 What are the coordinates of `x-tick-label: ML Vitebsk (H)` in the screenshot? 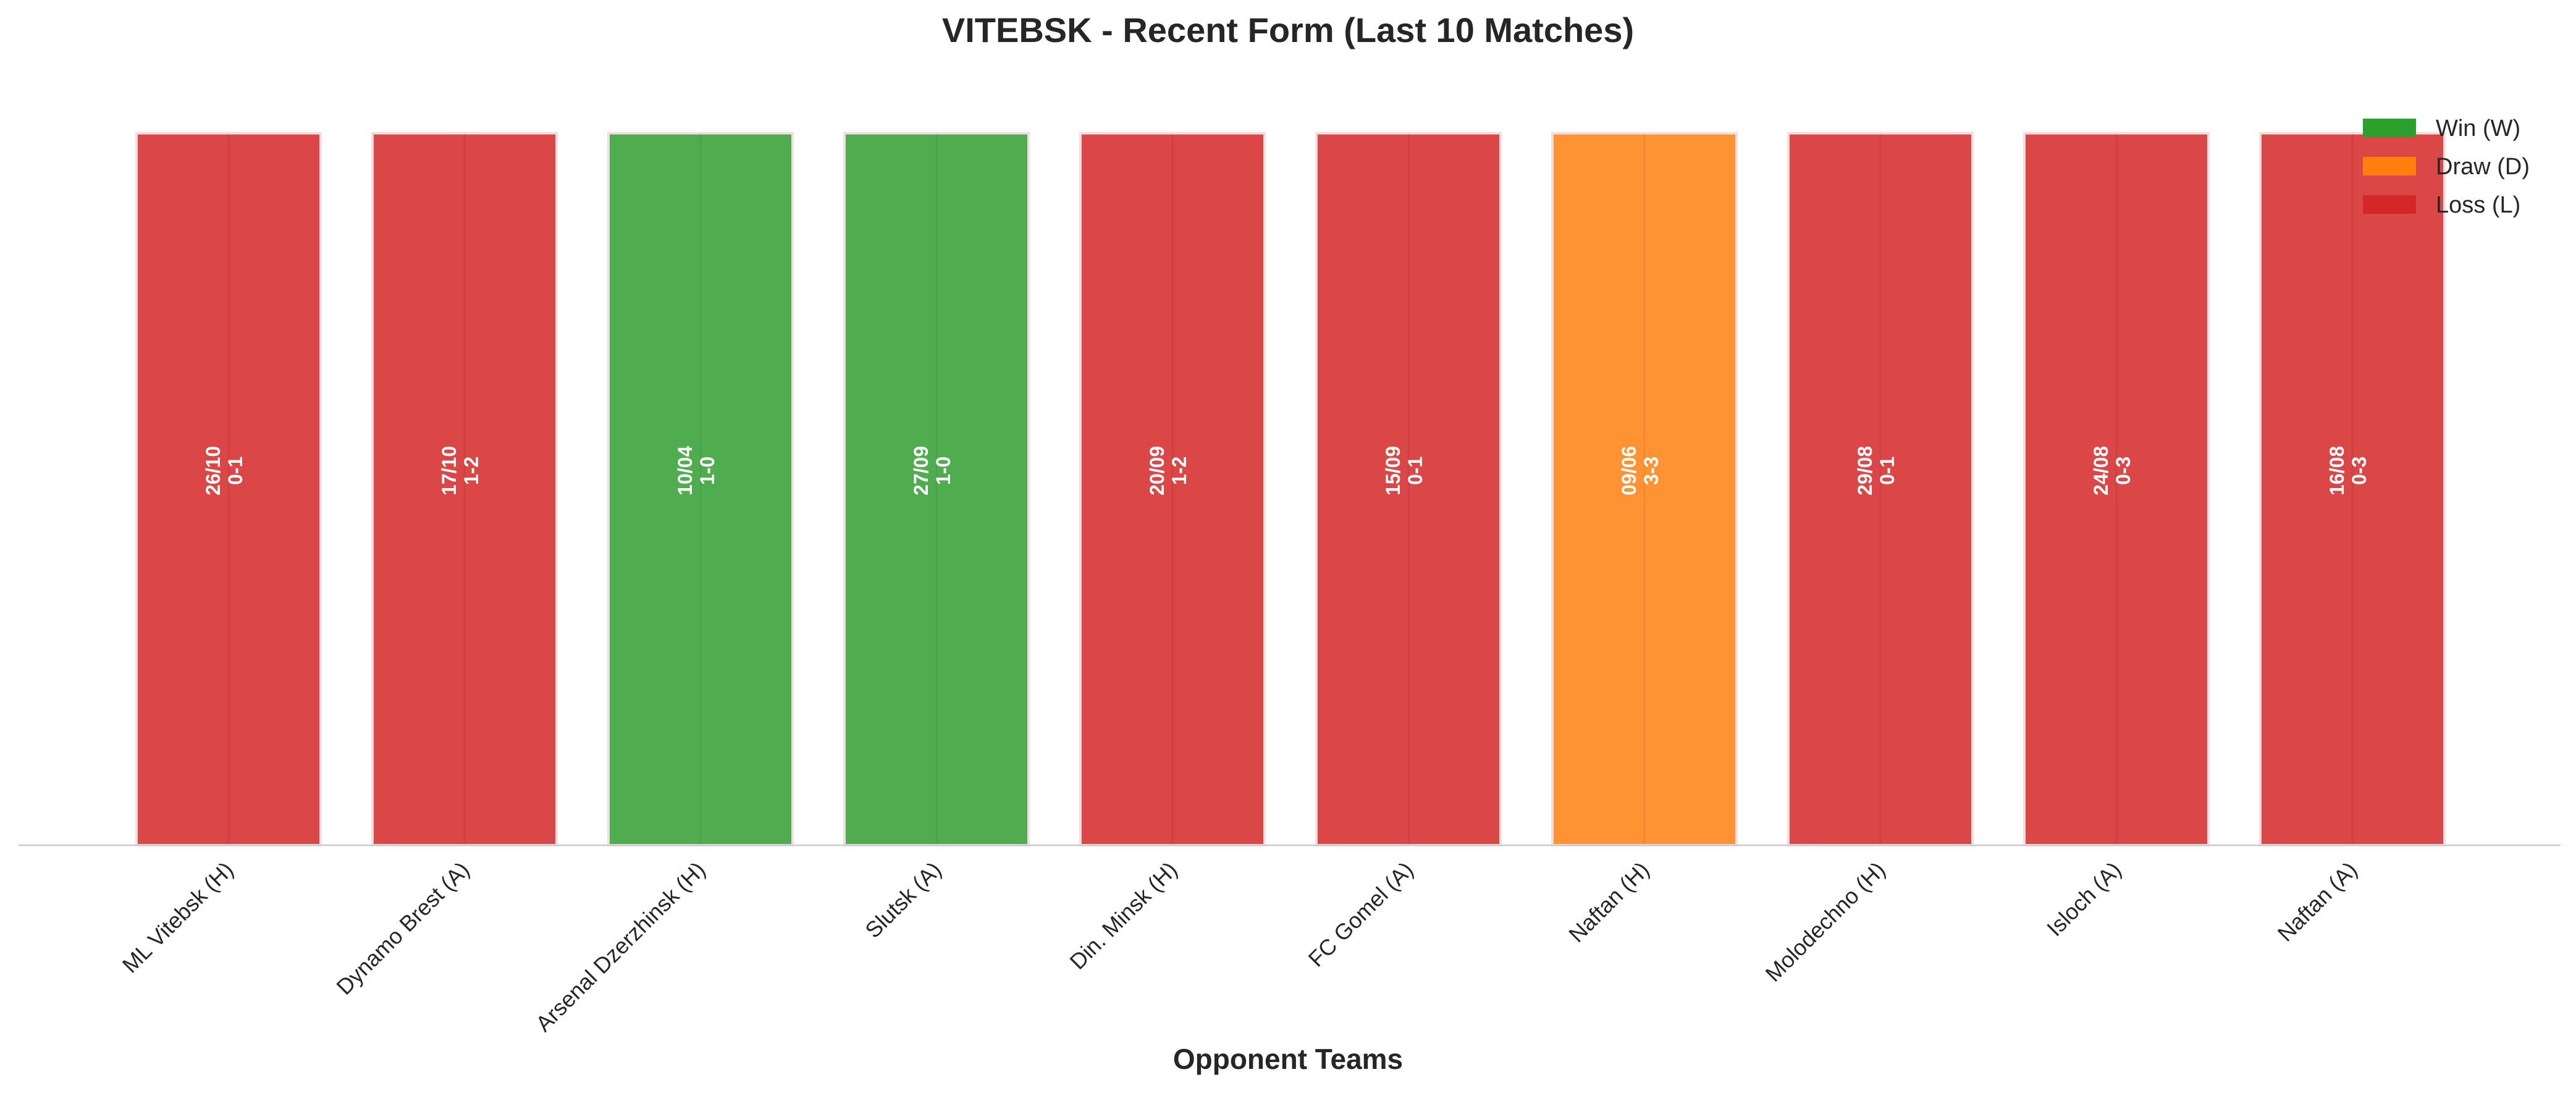 It's located at (177, 918).